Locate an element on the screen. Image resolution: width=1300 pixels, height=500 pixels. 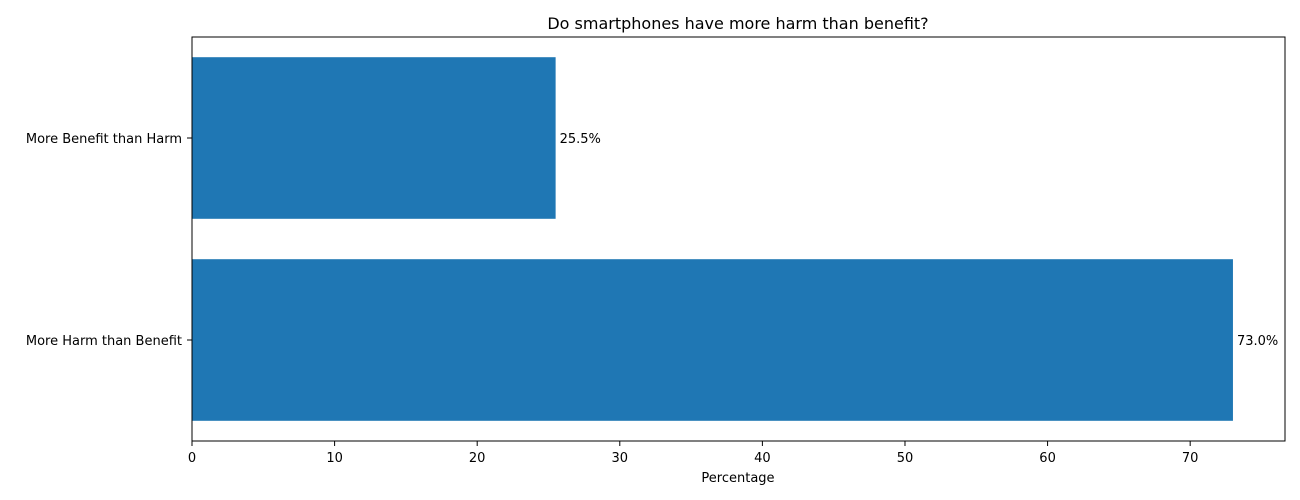
y-tick-label-0: More Benefit than Harm is located at coordinates (104, 139).